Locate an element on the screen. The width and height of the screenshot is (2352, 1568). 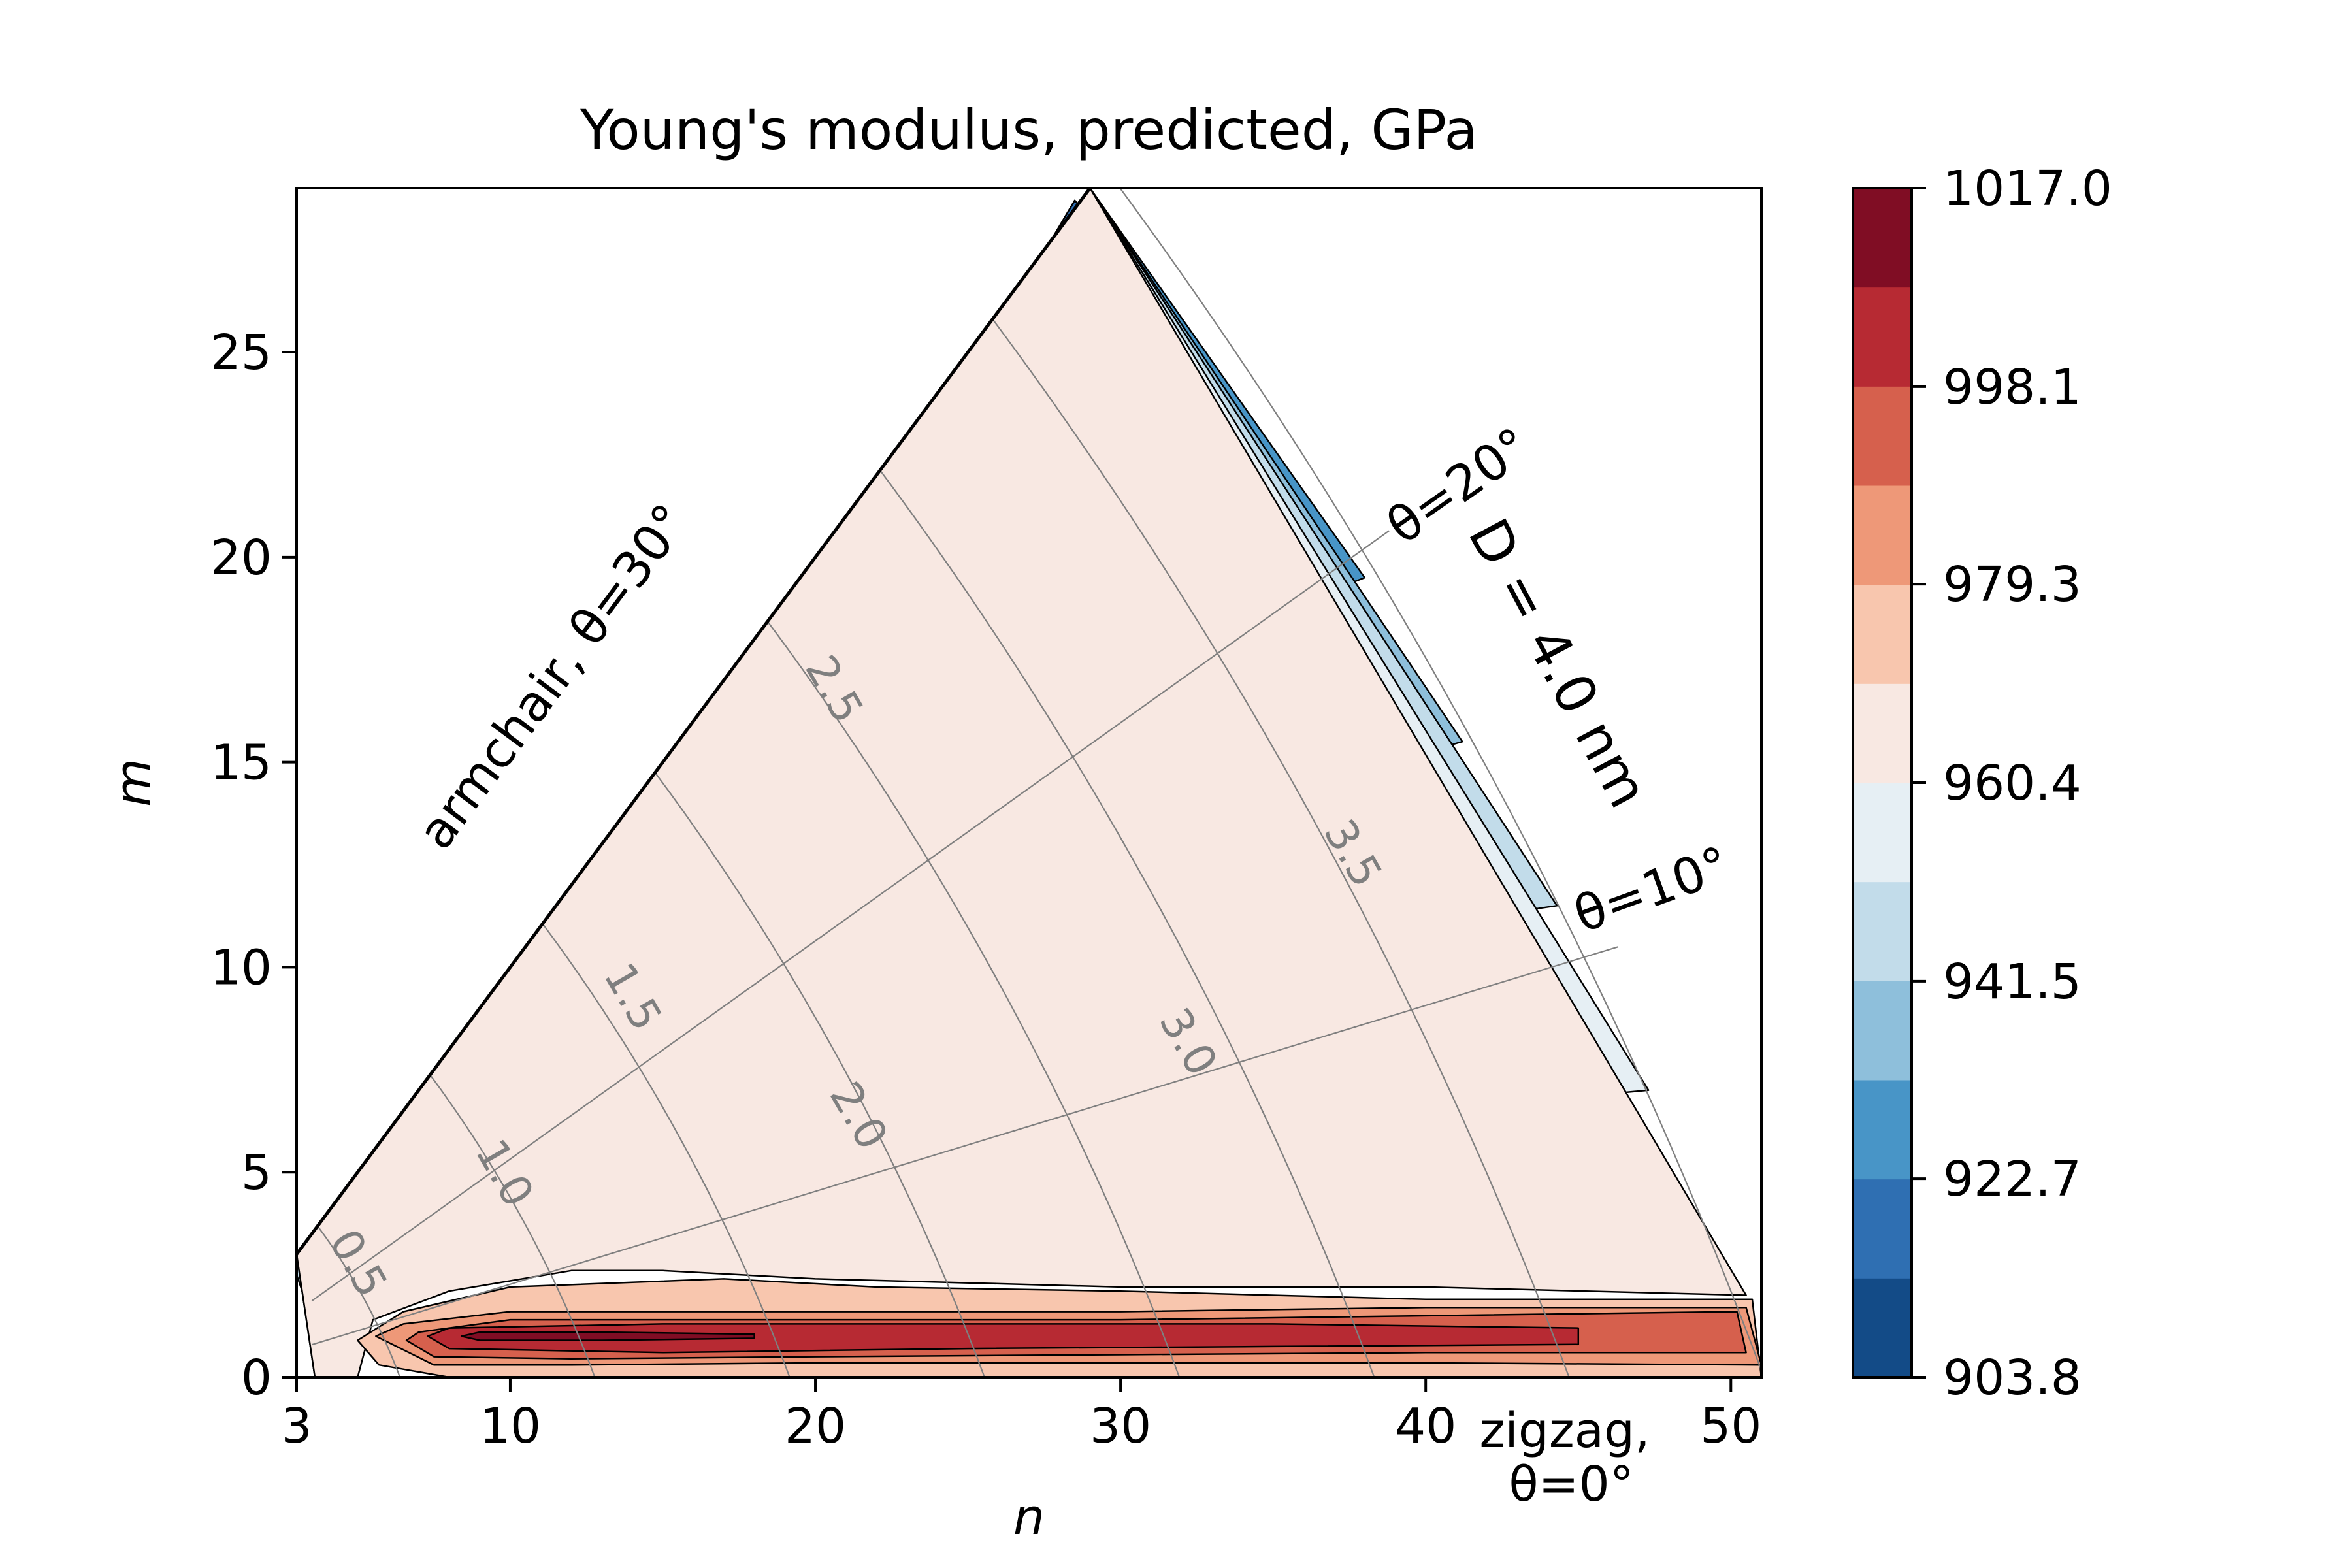
x-axis-label: n is located at coordinates (1029, 1517).